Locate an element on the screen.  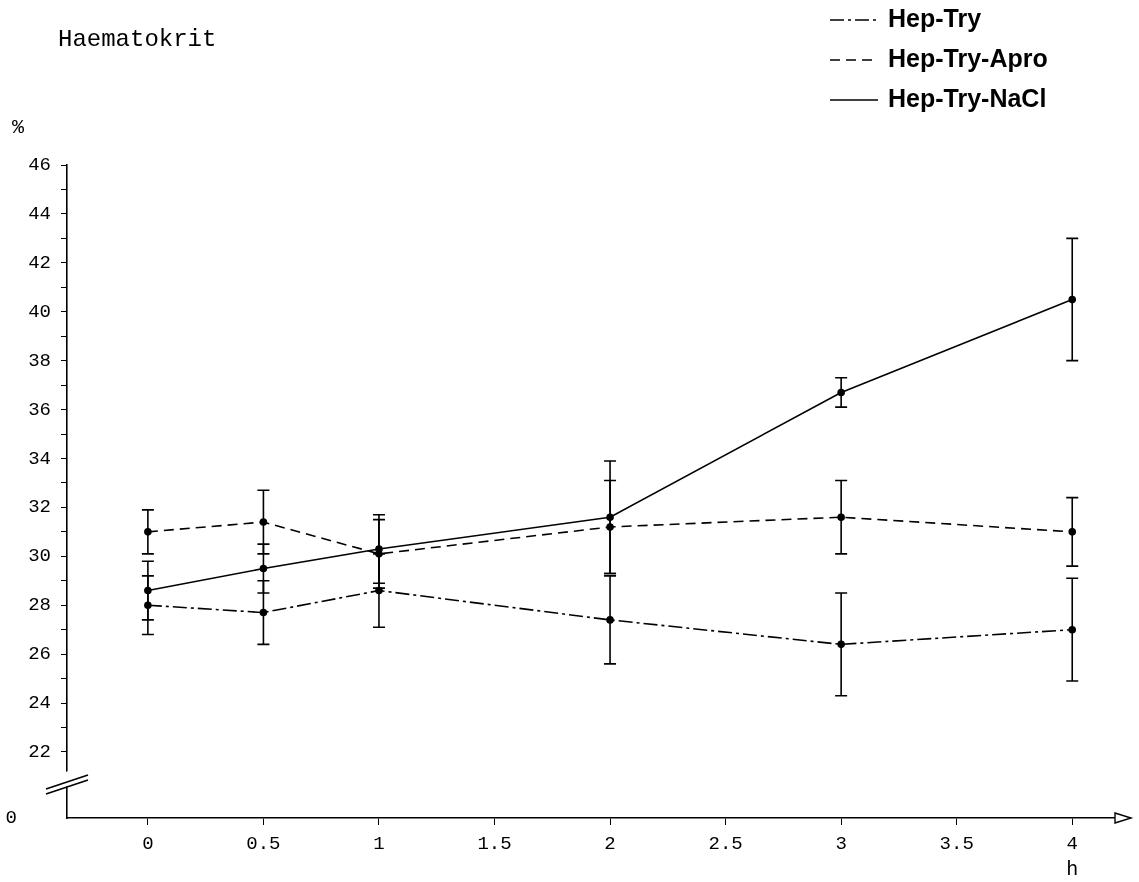
point is located at coordinates (263, 522).